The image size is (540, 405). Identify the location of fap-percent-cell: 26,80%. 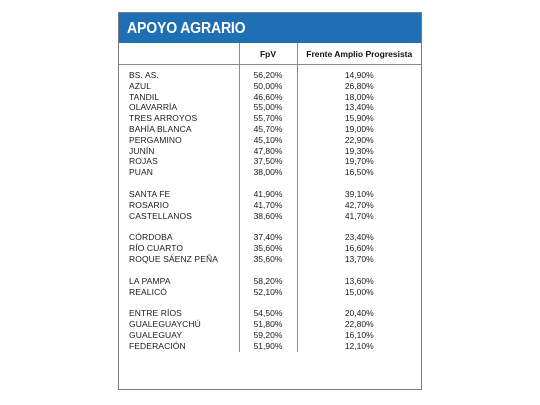
(358, 86).